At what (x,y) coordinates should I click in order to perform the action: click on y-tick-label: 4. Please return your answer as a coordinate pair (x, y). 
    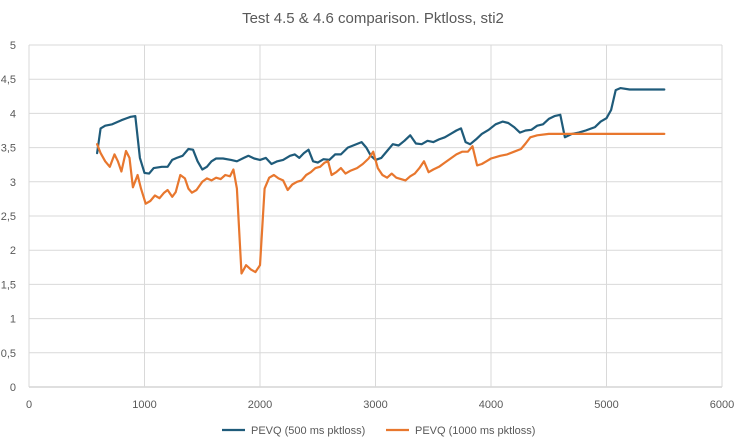
    Looking at the image, I should click on (13, 114).